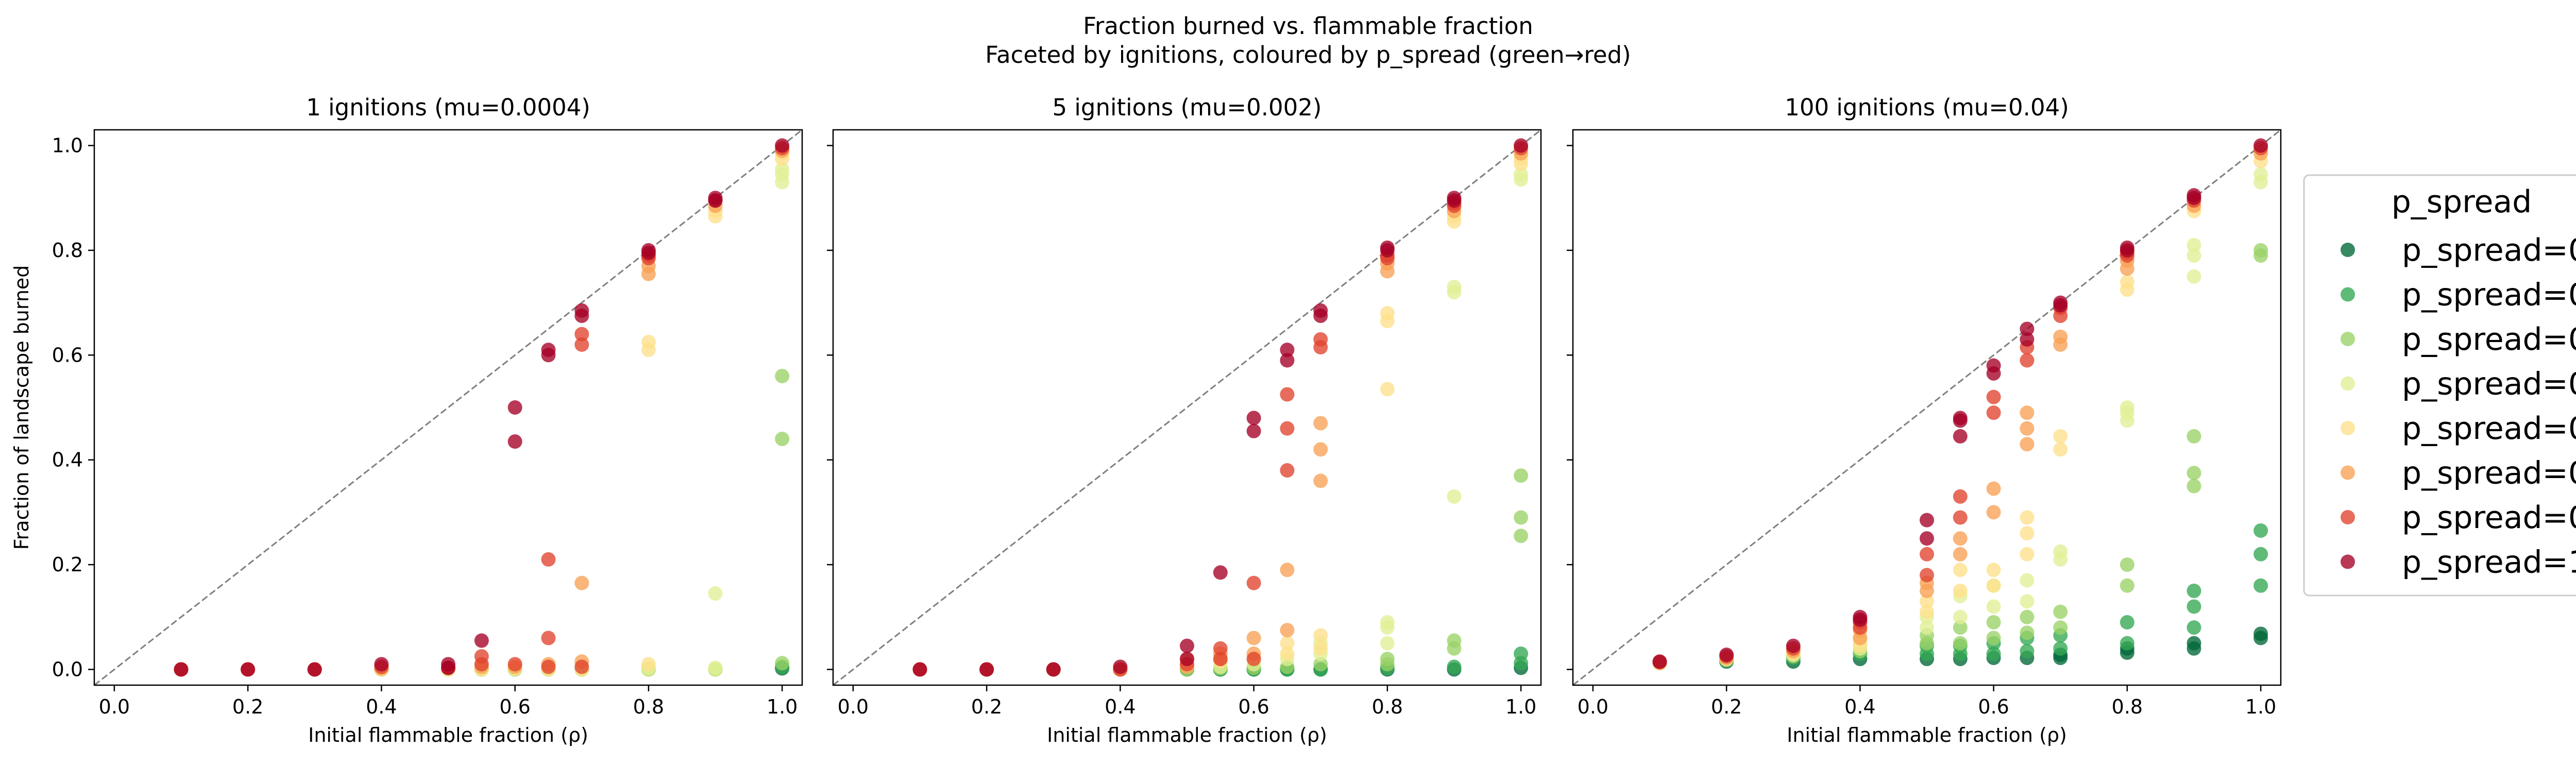  I want to click on legend-entry: p_spread=0.4, so click(2458, 295).